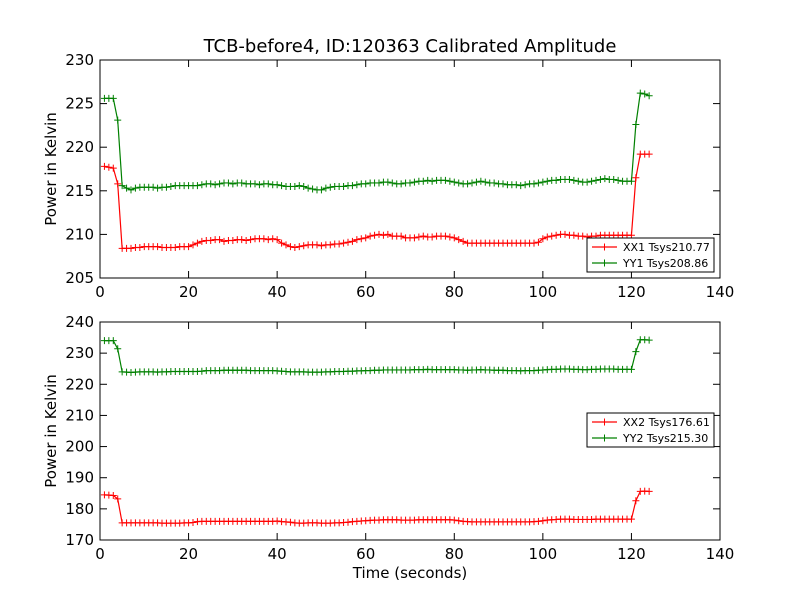  Describe the element at coordinates (454, 554) in the screenshot. I see `x-tick-label: 80` at that location.